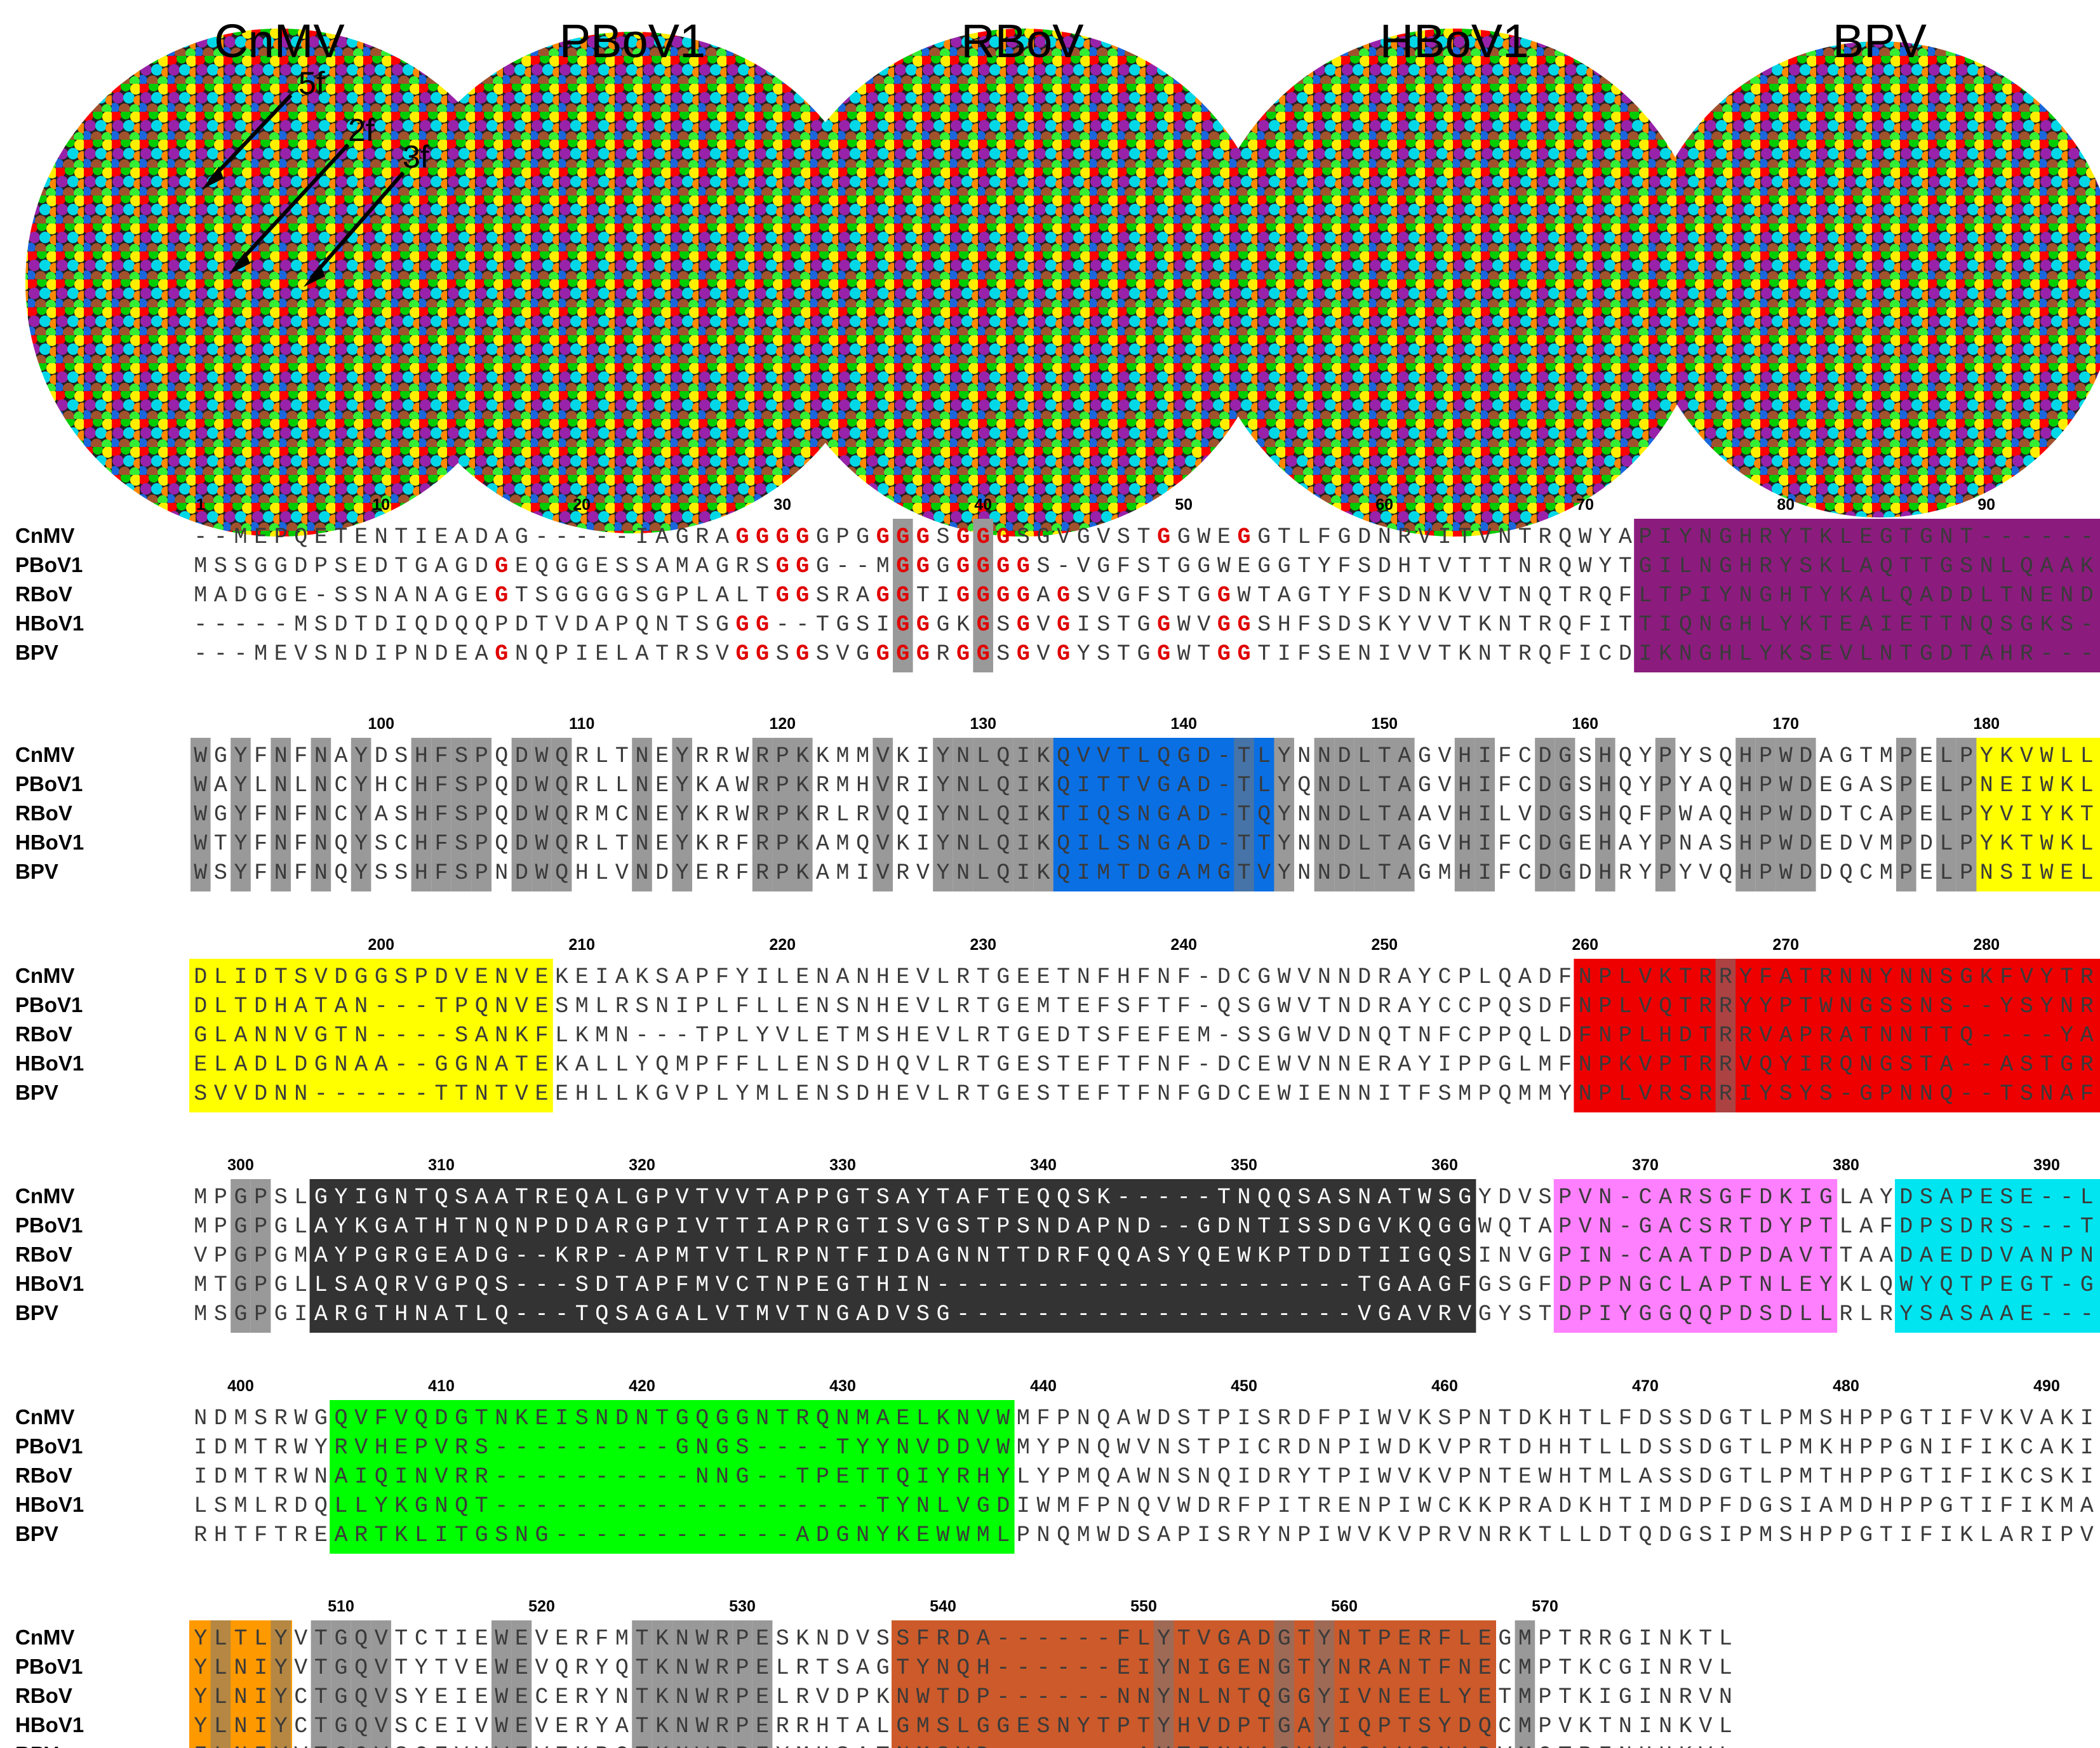  What do you see at coordinates (1244, 1165) in the screenshot?
I see `position-number: 350` at bounding box center [1244, 1165].